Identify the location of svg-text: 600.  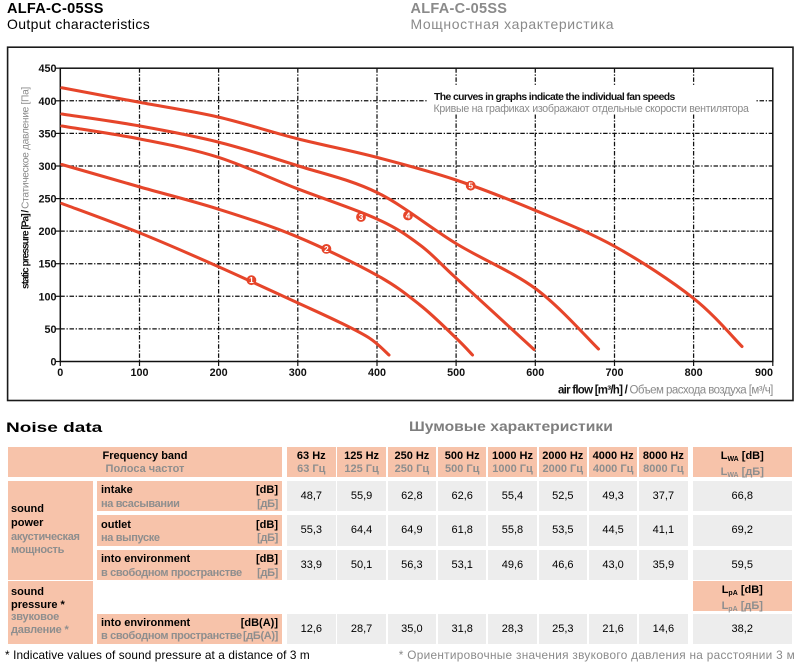
(535, 373).